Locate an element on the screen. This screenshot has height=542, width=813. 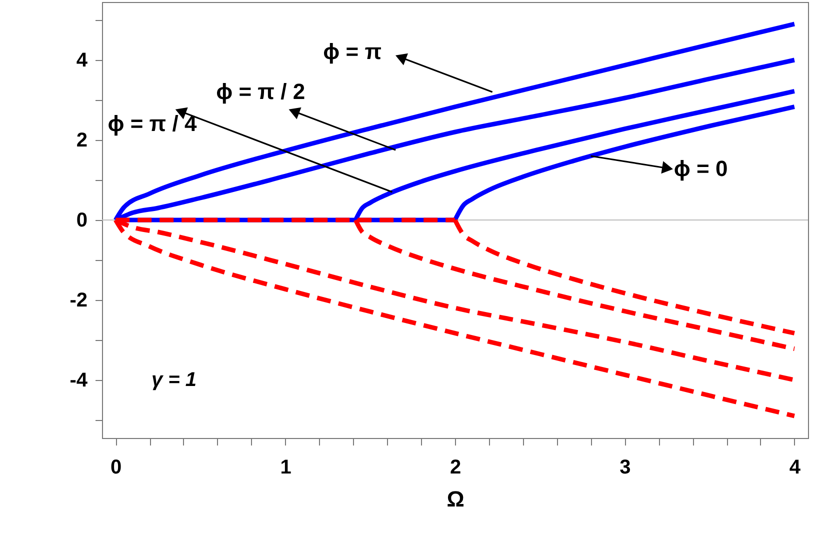
annotation: ϕ = 0 is located at coordinates (701, 168).